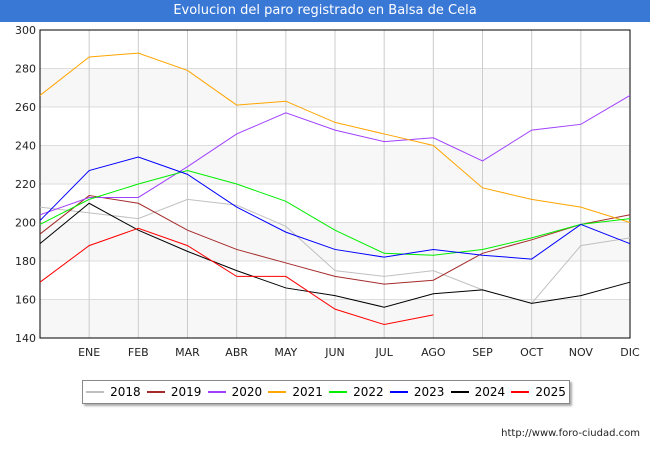  What do you see at coordinates (429, 392) in the screenshot?
I see `legend-label: 2023` at bounding box center [429, 392].